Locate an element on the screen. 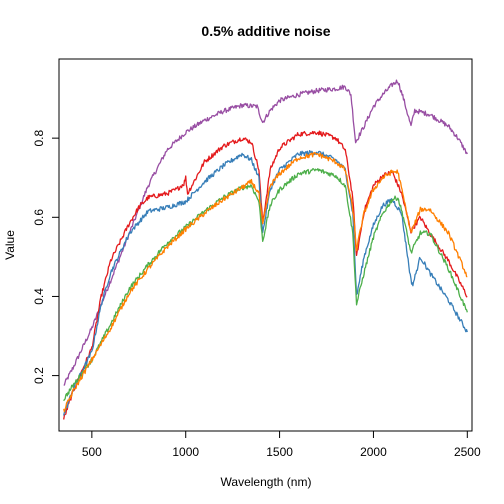 This screenshot has width=504, height=504. y-axis-label: Value is located at coordinates (10, 245).